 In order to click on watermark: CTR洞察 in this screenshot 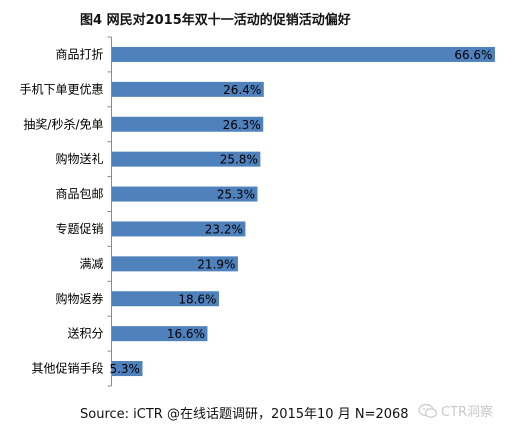, I will do `click(455, 410)`.